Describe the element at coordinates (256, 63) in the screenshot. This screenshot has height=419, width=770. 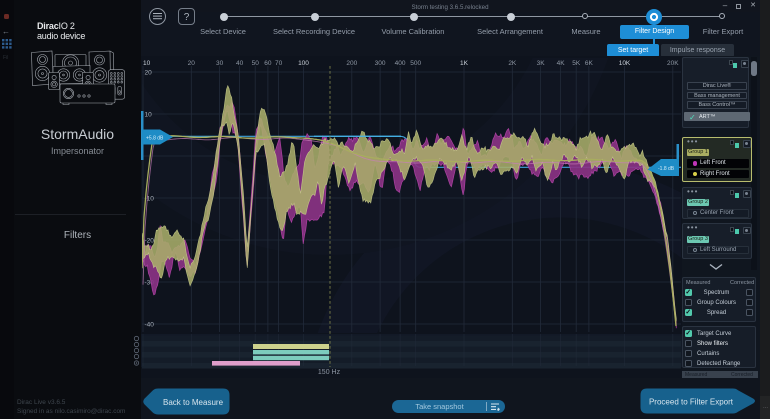
I see `svg-text: 50` at that location.